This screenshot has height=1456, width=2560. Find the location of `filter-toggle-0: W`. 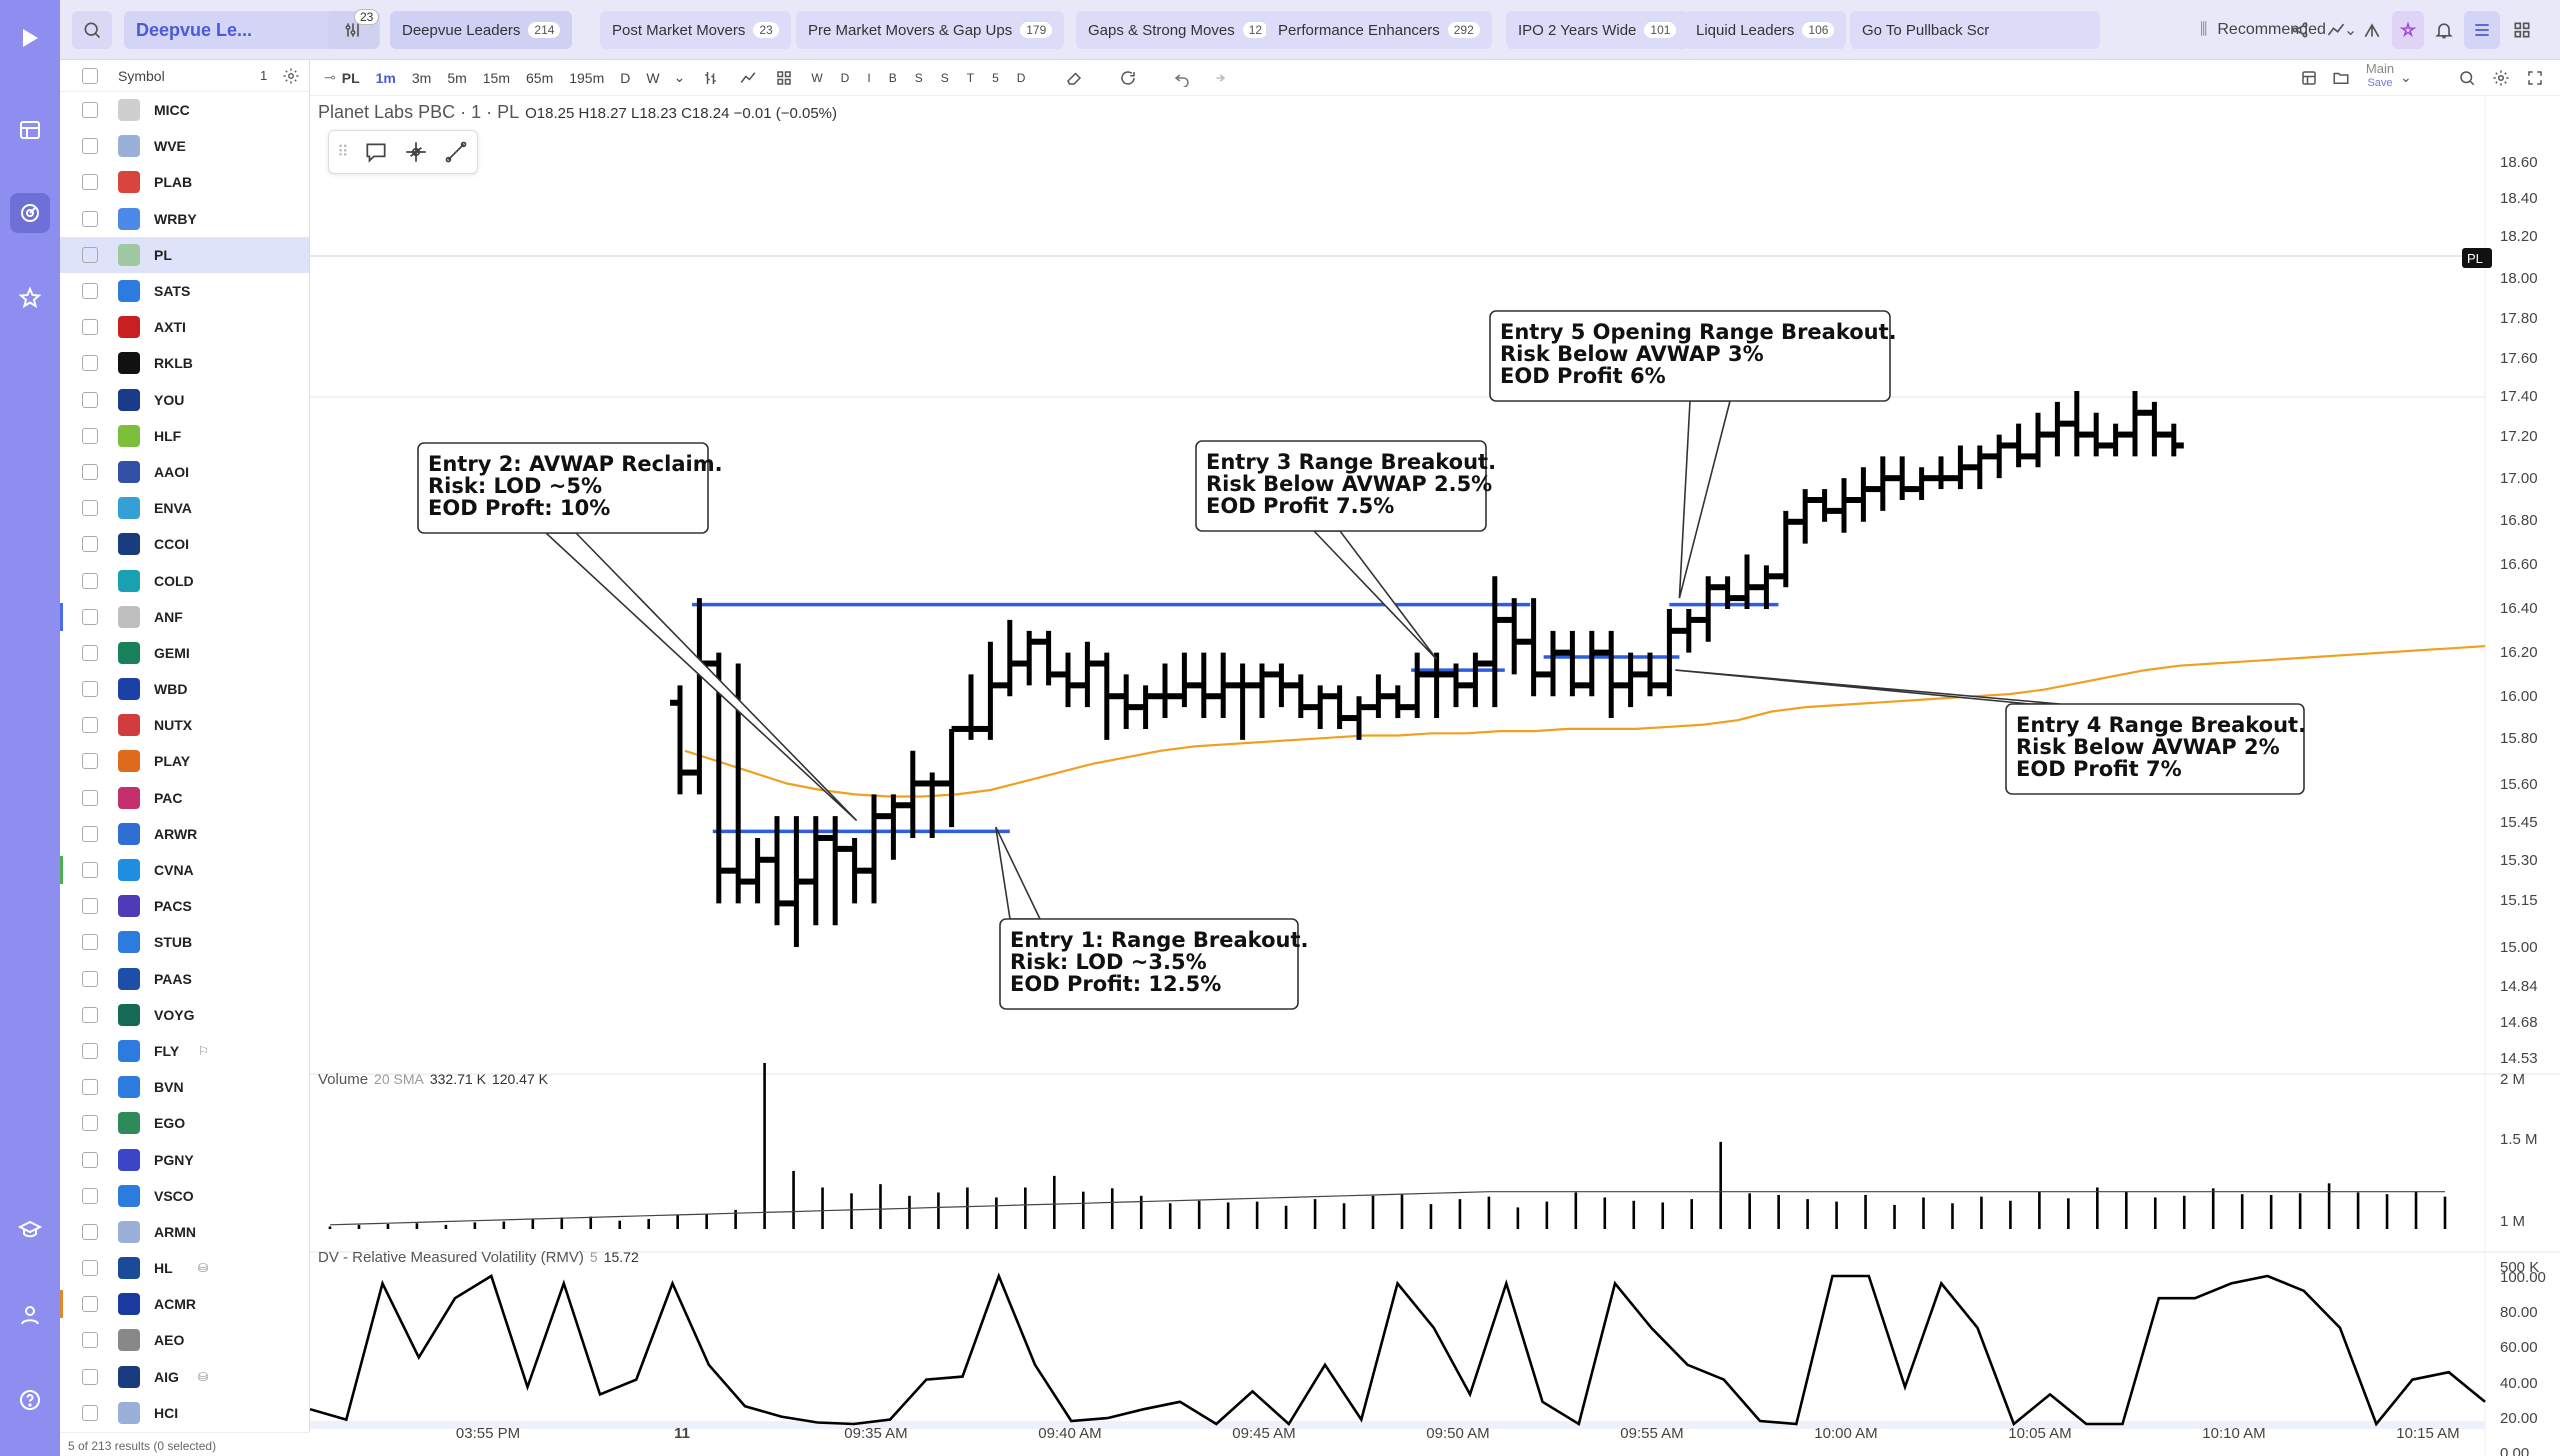

filter-toggle-0: W is located at coordinates (817, 77).